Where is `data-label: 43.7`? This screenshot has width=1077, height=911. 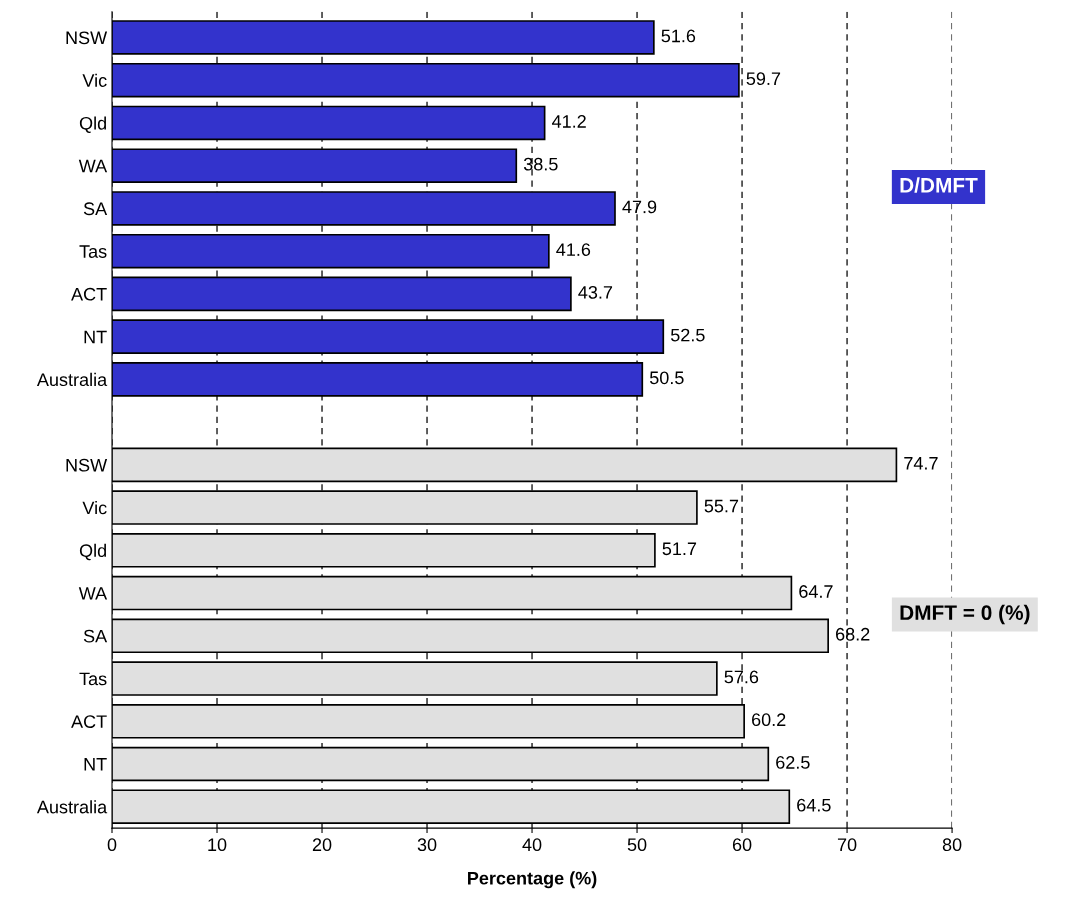 data-label: 43.7 is located at coordinates (595, 292).